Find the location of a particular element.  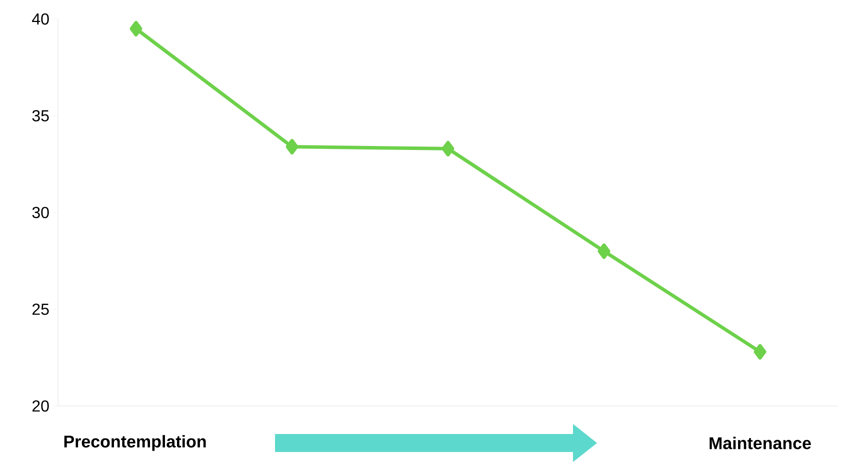

y-tick-label: 40 is located at coordinates (40, 19).